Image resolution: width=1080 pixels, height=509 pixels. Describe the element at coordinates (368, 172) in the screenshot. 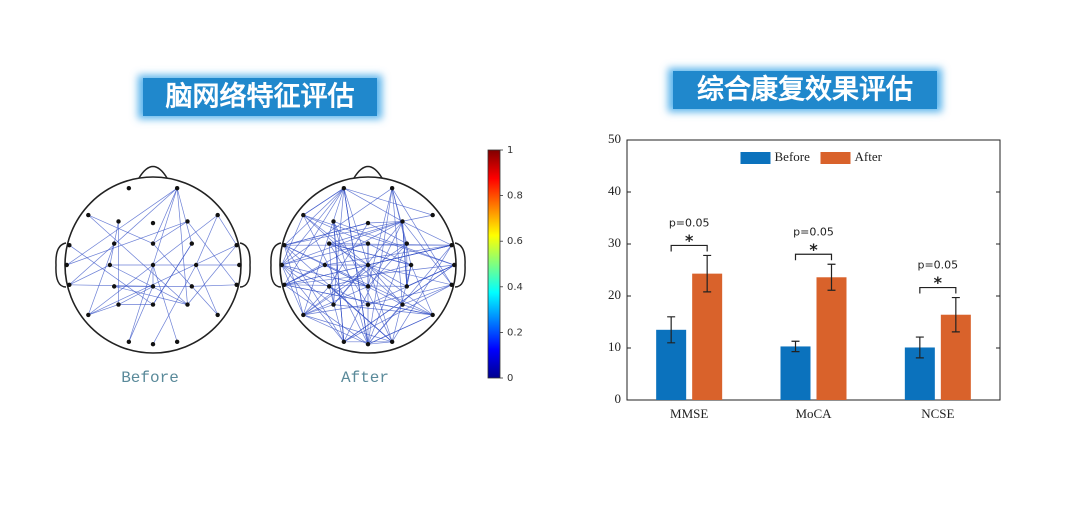

I see `nose` at that location.